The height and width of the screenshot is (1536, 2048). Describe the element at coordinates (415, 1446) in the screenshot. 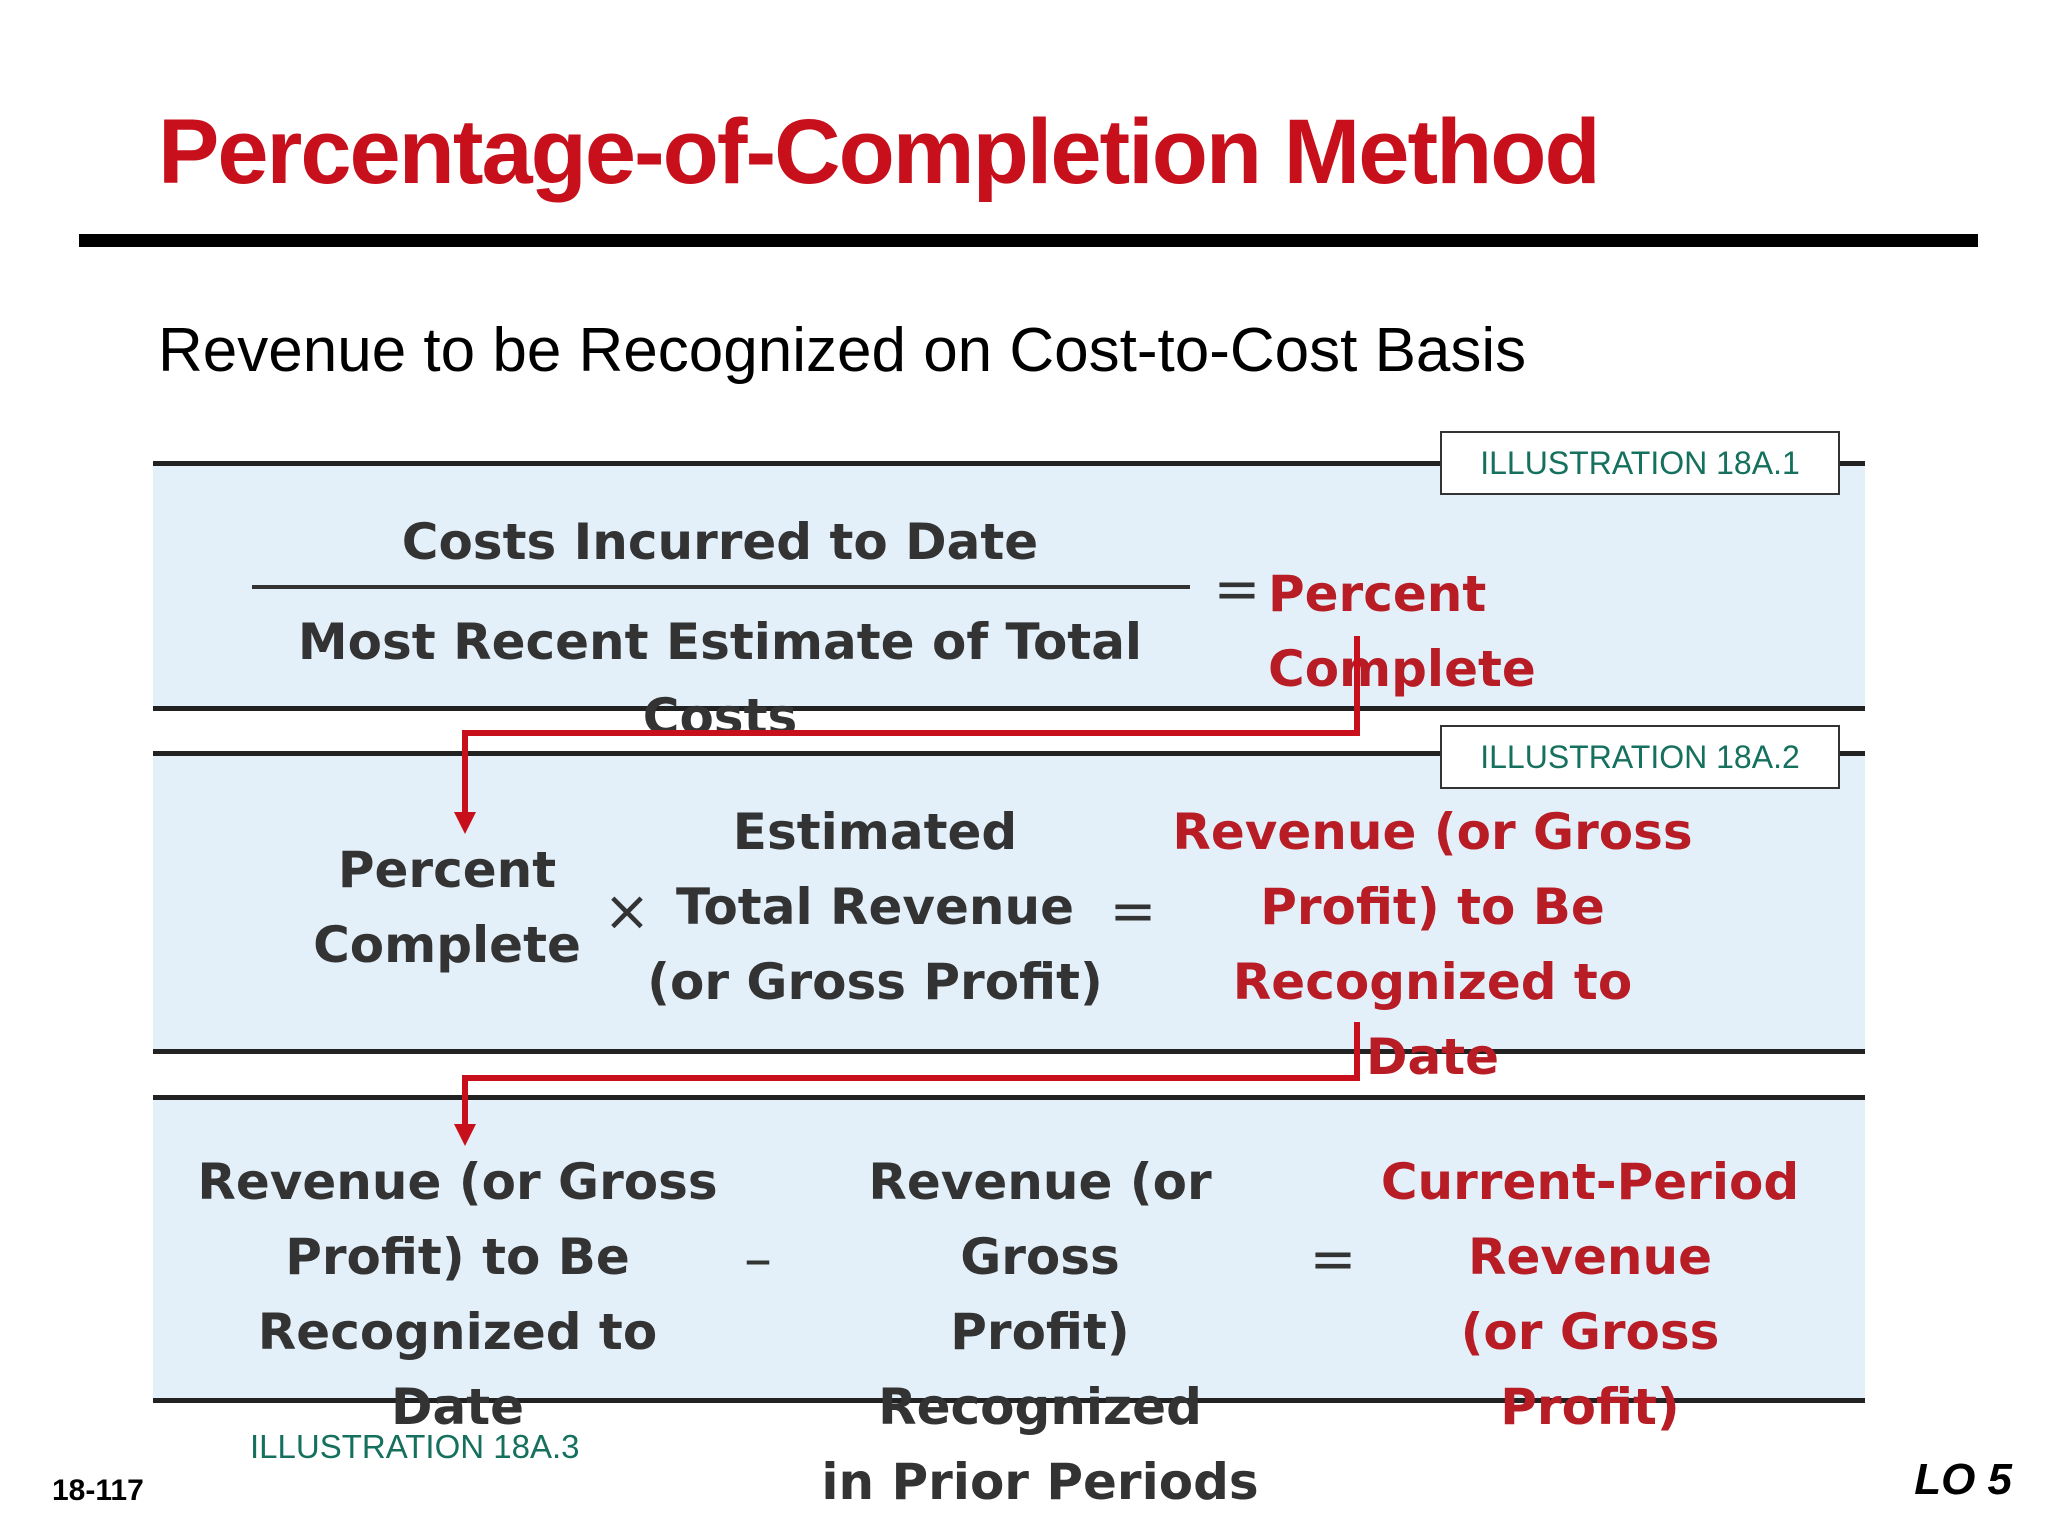

I see `illustration-18a3-label: ILLUSTRATION 18A.3` at that location.